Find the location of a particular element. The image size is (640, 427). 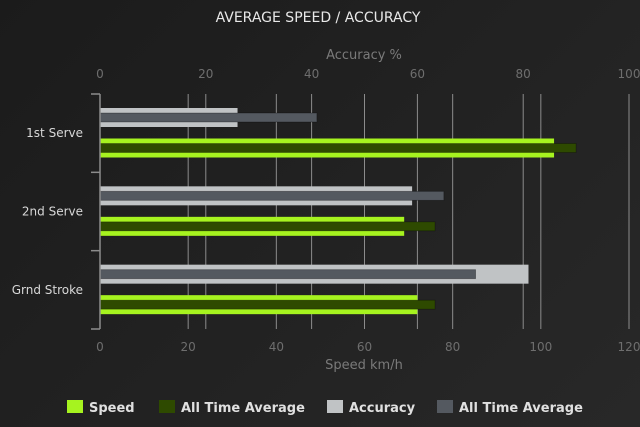

top-tick-label: 80 is located at coordinates (523, 74).